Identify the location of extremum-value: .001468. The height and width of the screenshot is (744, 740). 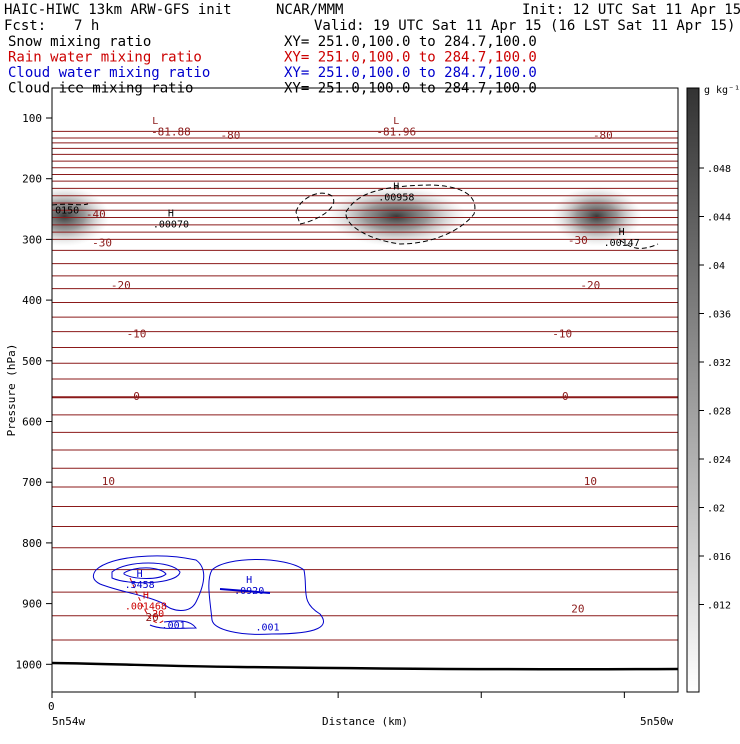
(146, 607).